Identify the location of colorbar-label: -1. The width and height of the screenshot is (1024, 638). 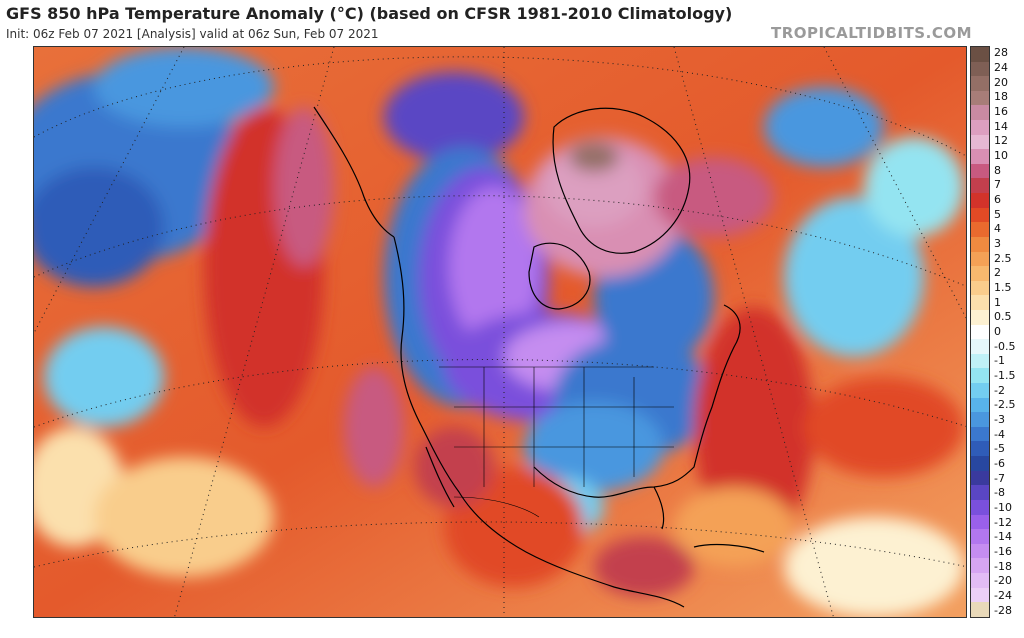
(999, 361).